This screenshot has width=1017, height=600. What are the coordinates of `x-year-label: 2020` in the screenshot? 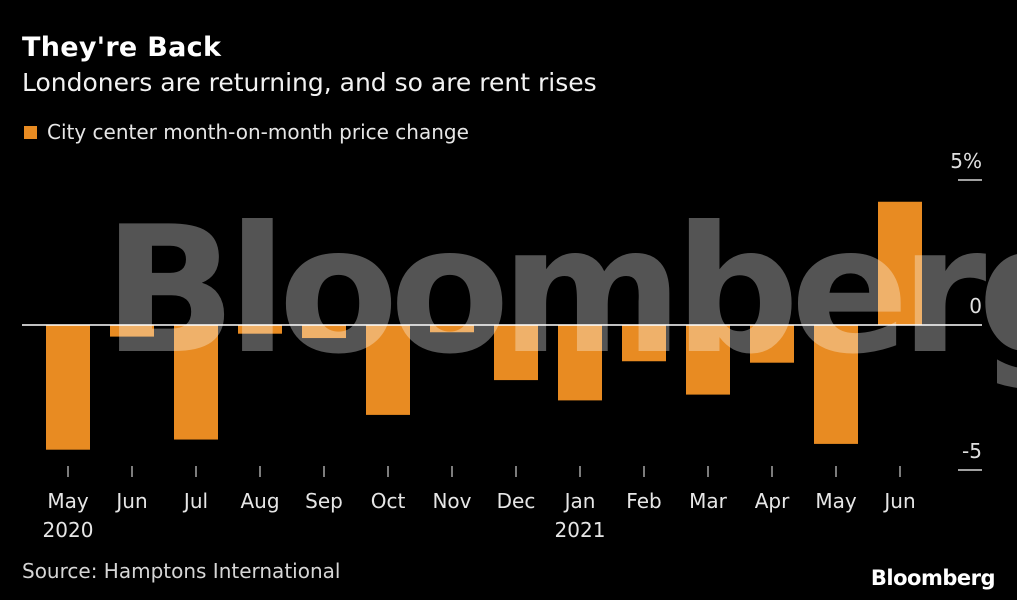 It's located at (68, 530).